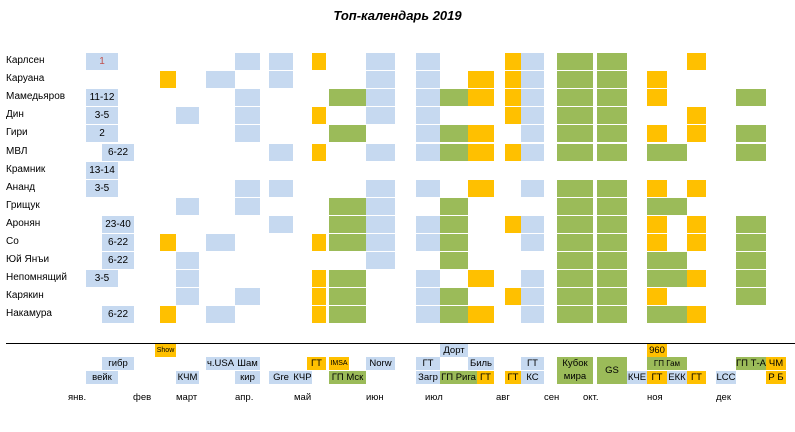  I want to click on player-name: Карлсен, so click(25, 60).